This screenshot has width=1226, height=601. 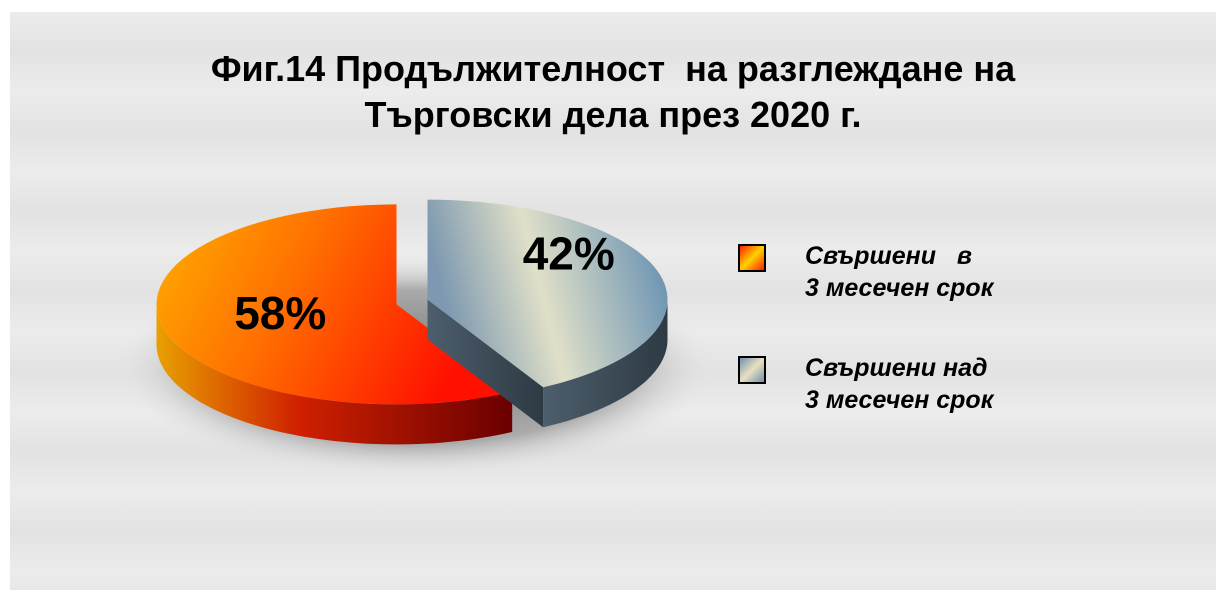 What do you see at coordinates (280, 313) in the screenshot?
I see `data-label: 58%` at bounding box center [280, 313].